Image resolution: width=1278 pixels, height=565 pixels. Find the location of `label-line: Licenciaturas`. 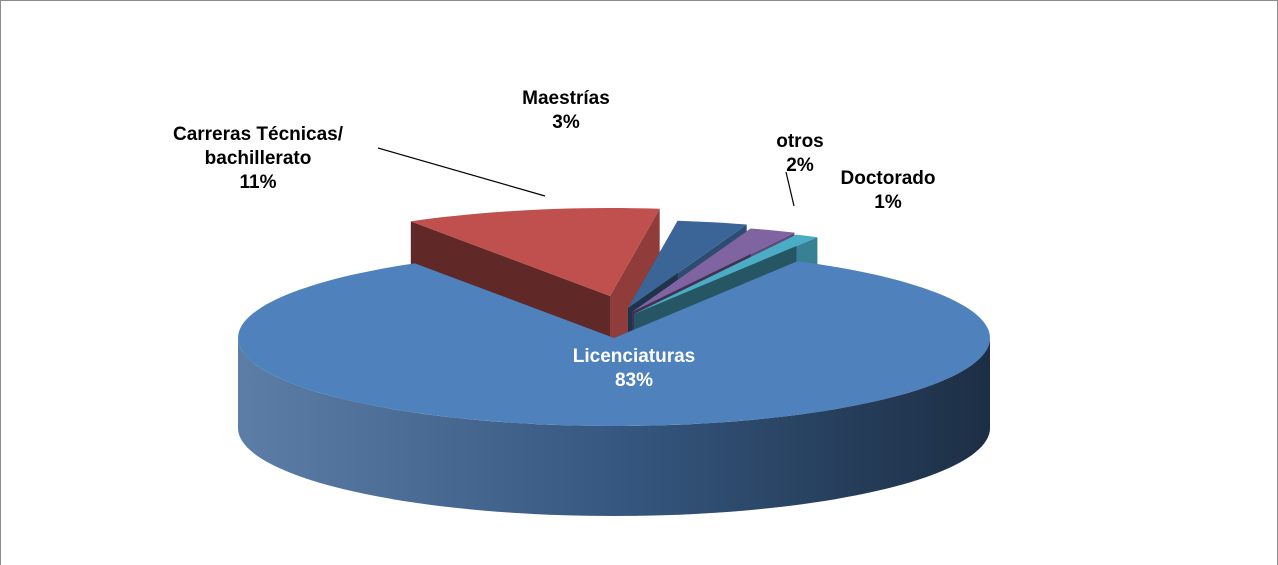

label-line: Licenciaturas is located at coordinates (634, 356).